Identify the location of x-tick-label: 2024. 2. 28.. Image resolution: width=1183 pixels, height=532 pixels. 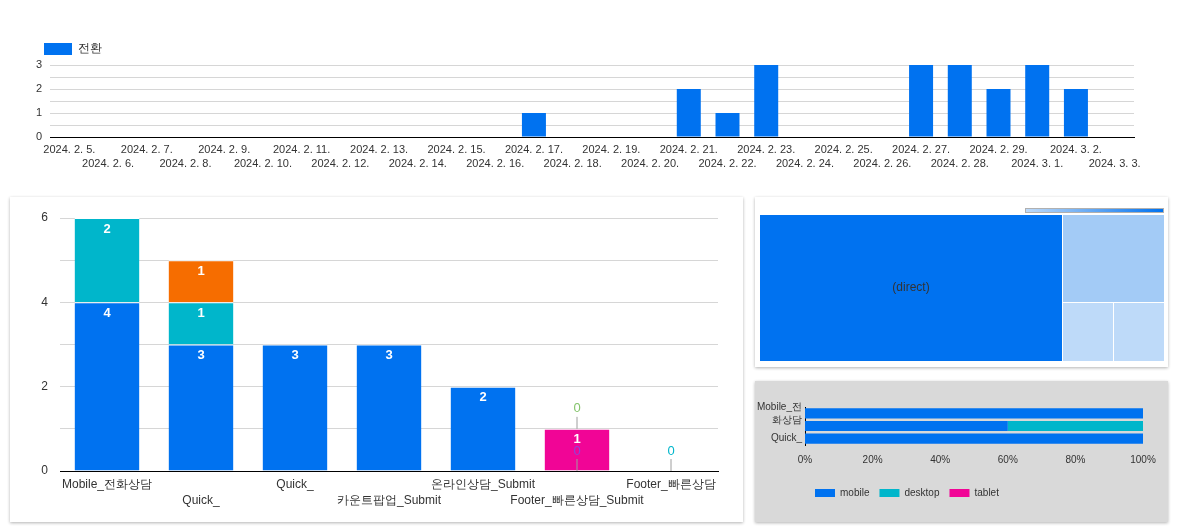
(959, 163).